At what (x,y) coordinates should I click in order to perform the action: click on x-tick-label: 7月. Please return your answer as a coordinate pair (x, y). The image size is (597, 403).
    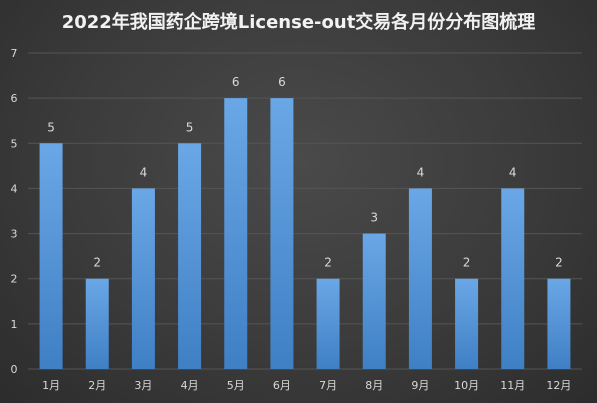
    Looking at the image, I should click on (328, 385).